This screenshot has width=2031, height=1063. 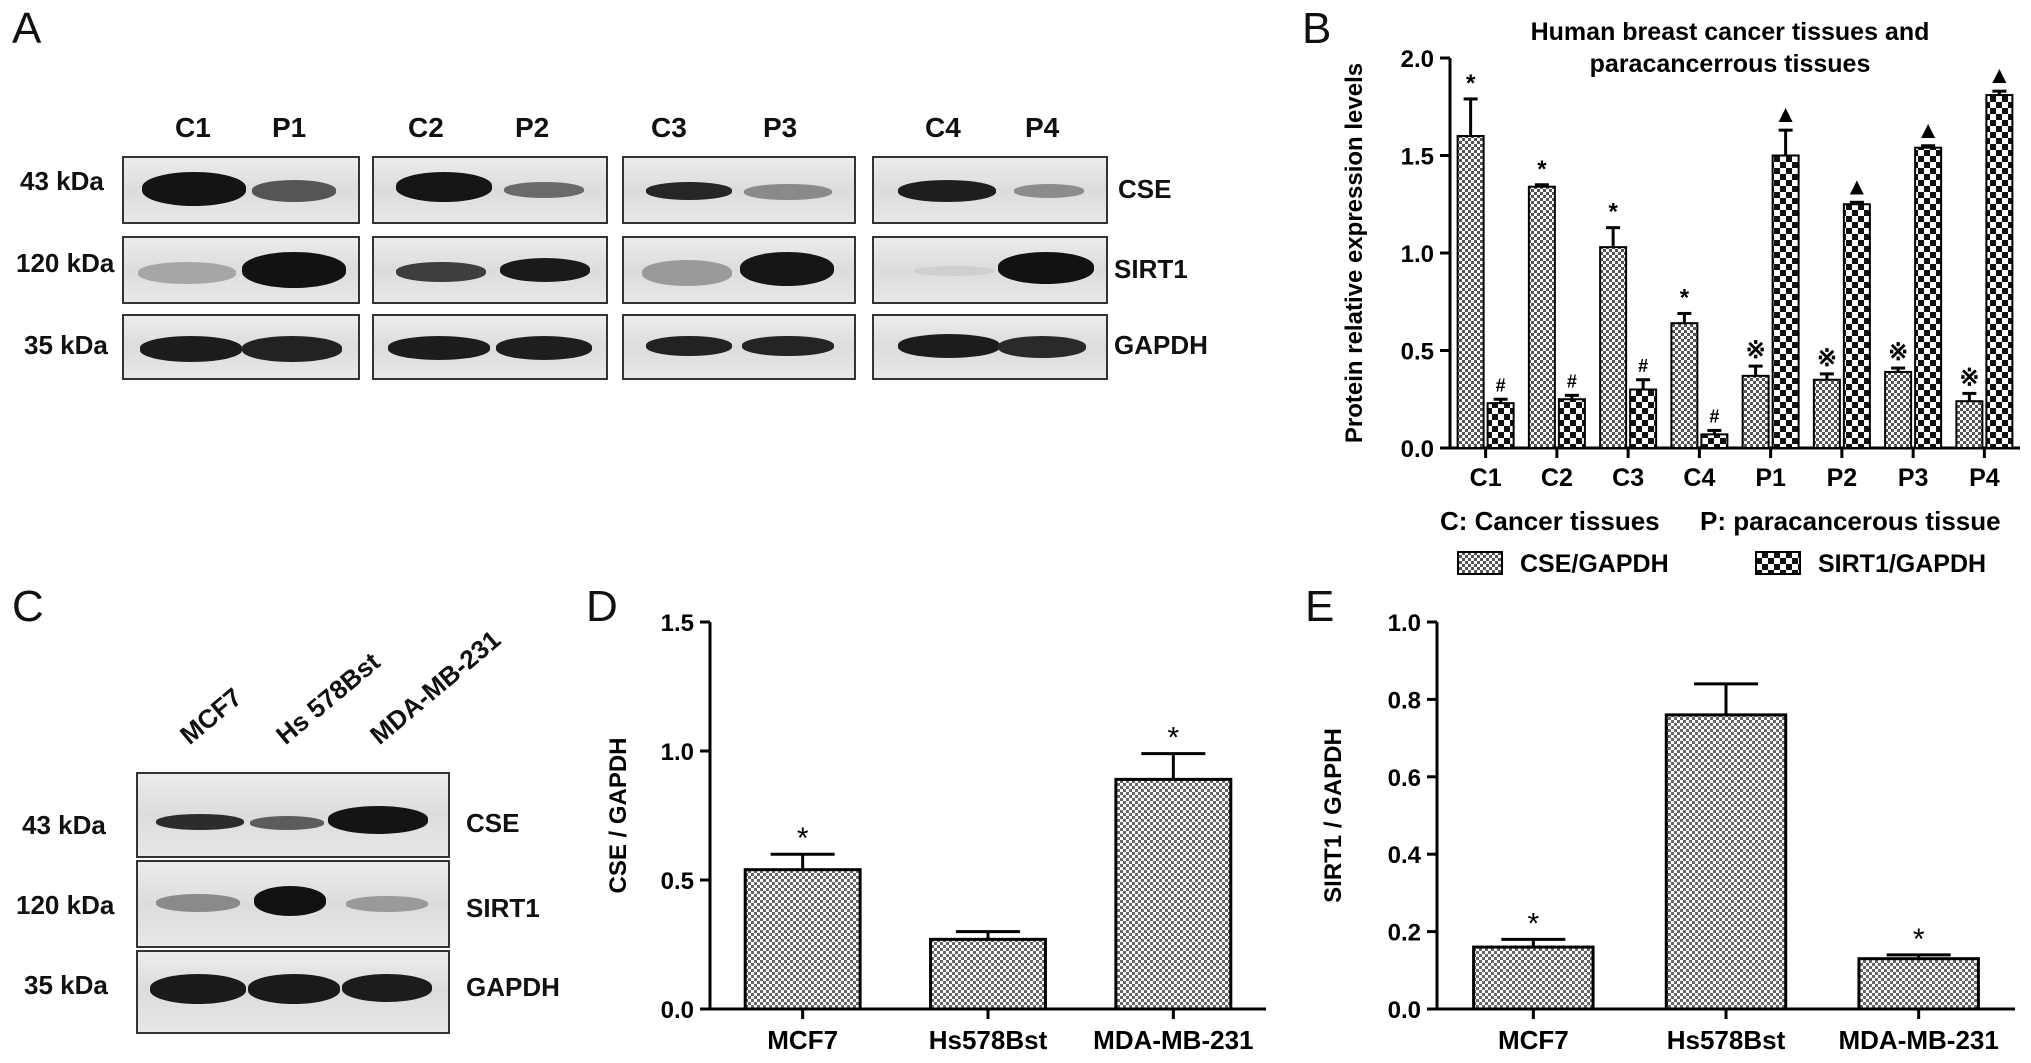 I want to click on panel-letter-b: B, so click(x=1317, y=28).